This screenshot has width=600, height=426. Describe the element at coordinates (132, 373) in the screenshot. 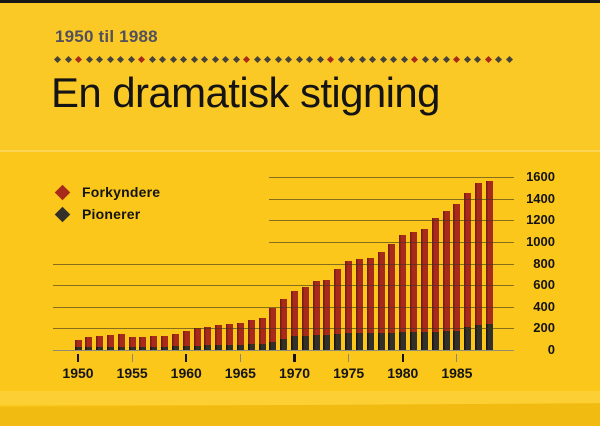

I see `x-tick-label: 1955` at that location.